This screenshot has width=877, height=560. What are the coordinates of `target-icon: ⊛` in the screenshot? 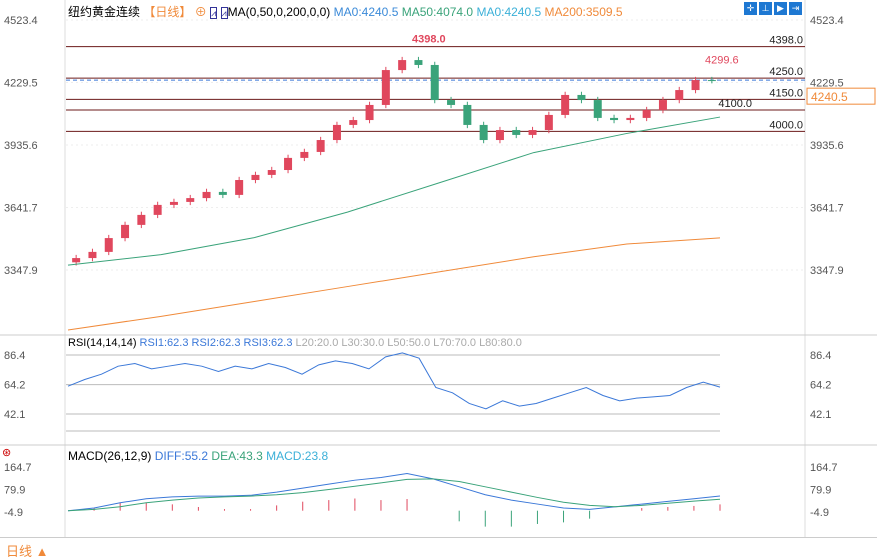 It's located at (7, 453).